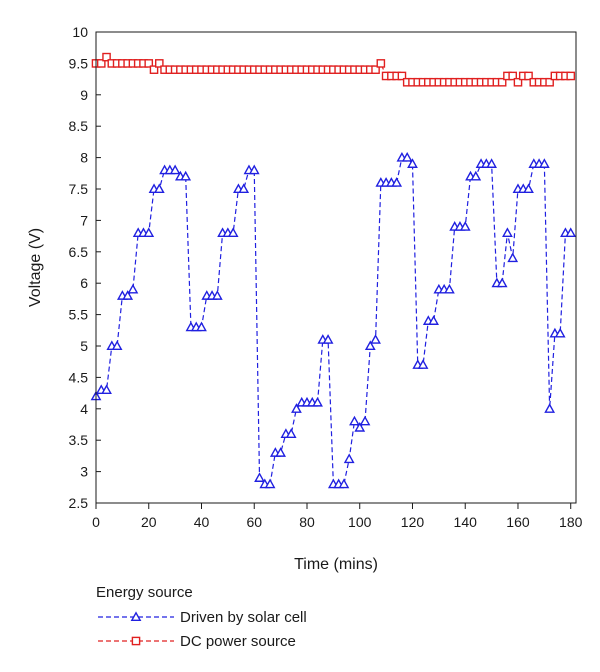 The image size is (600, 672). What do you see at coordinates (84, 346) in the screenshot?
I see `y-tick-label: 5` at bounding box center [84, 346].